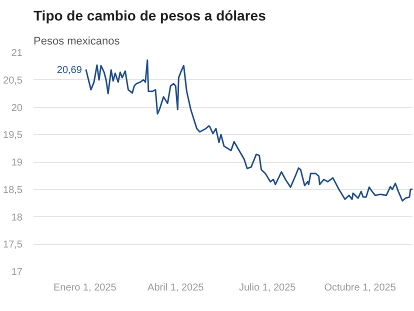 Image resolution: width=414 pixels, height=311 pixels. I want to click on annotation: 20,69, so click(69, 70).